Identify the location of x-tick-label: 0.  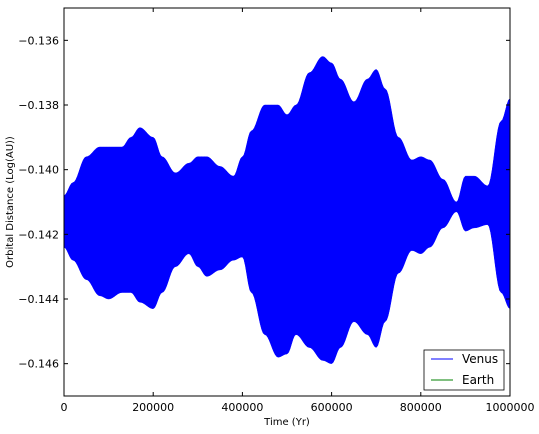
(64, 407).